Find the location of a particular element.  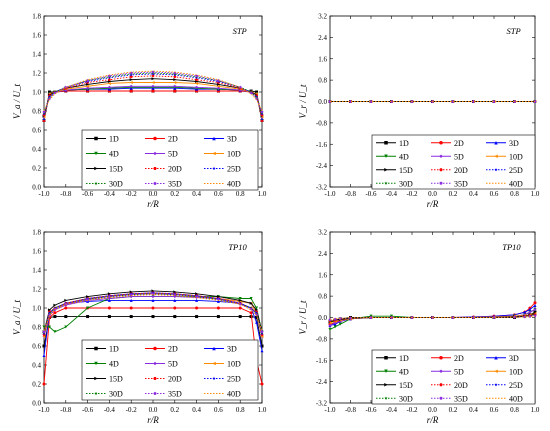

legend-label: 15D is located at coordinates (116, 379).